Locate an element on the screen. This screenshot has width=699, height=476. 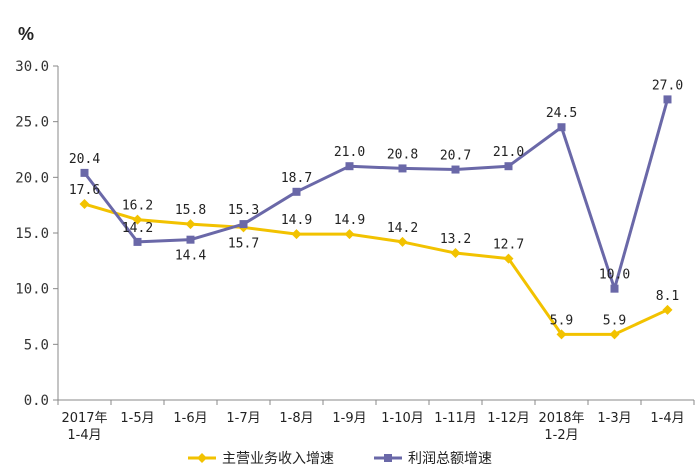
data-label: 20.4 is located at coordinates (84, 159).